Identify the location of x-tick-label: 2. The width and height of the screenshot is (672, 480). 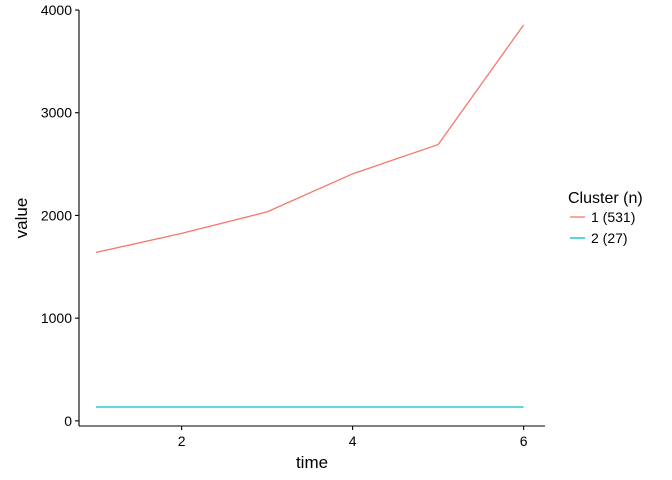
(182, 441).